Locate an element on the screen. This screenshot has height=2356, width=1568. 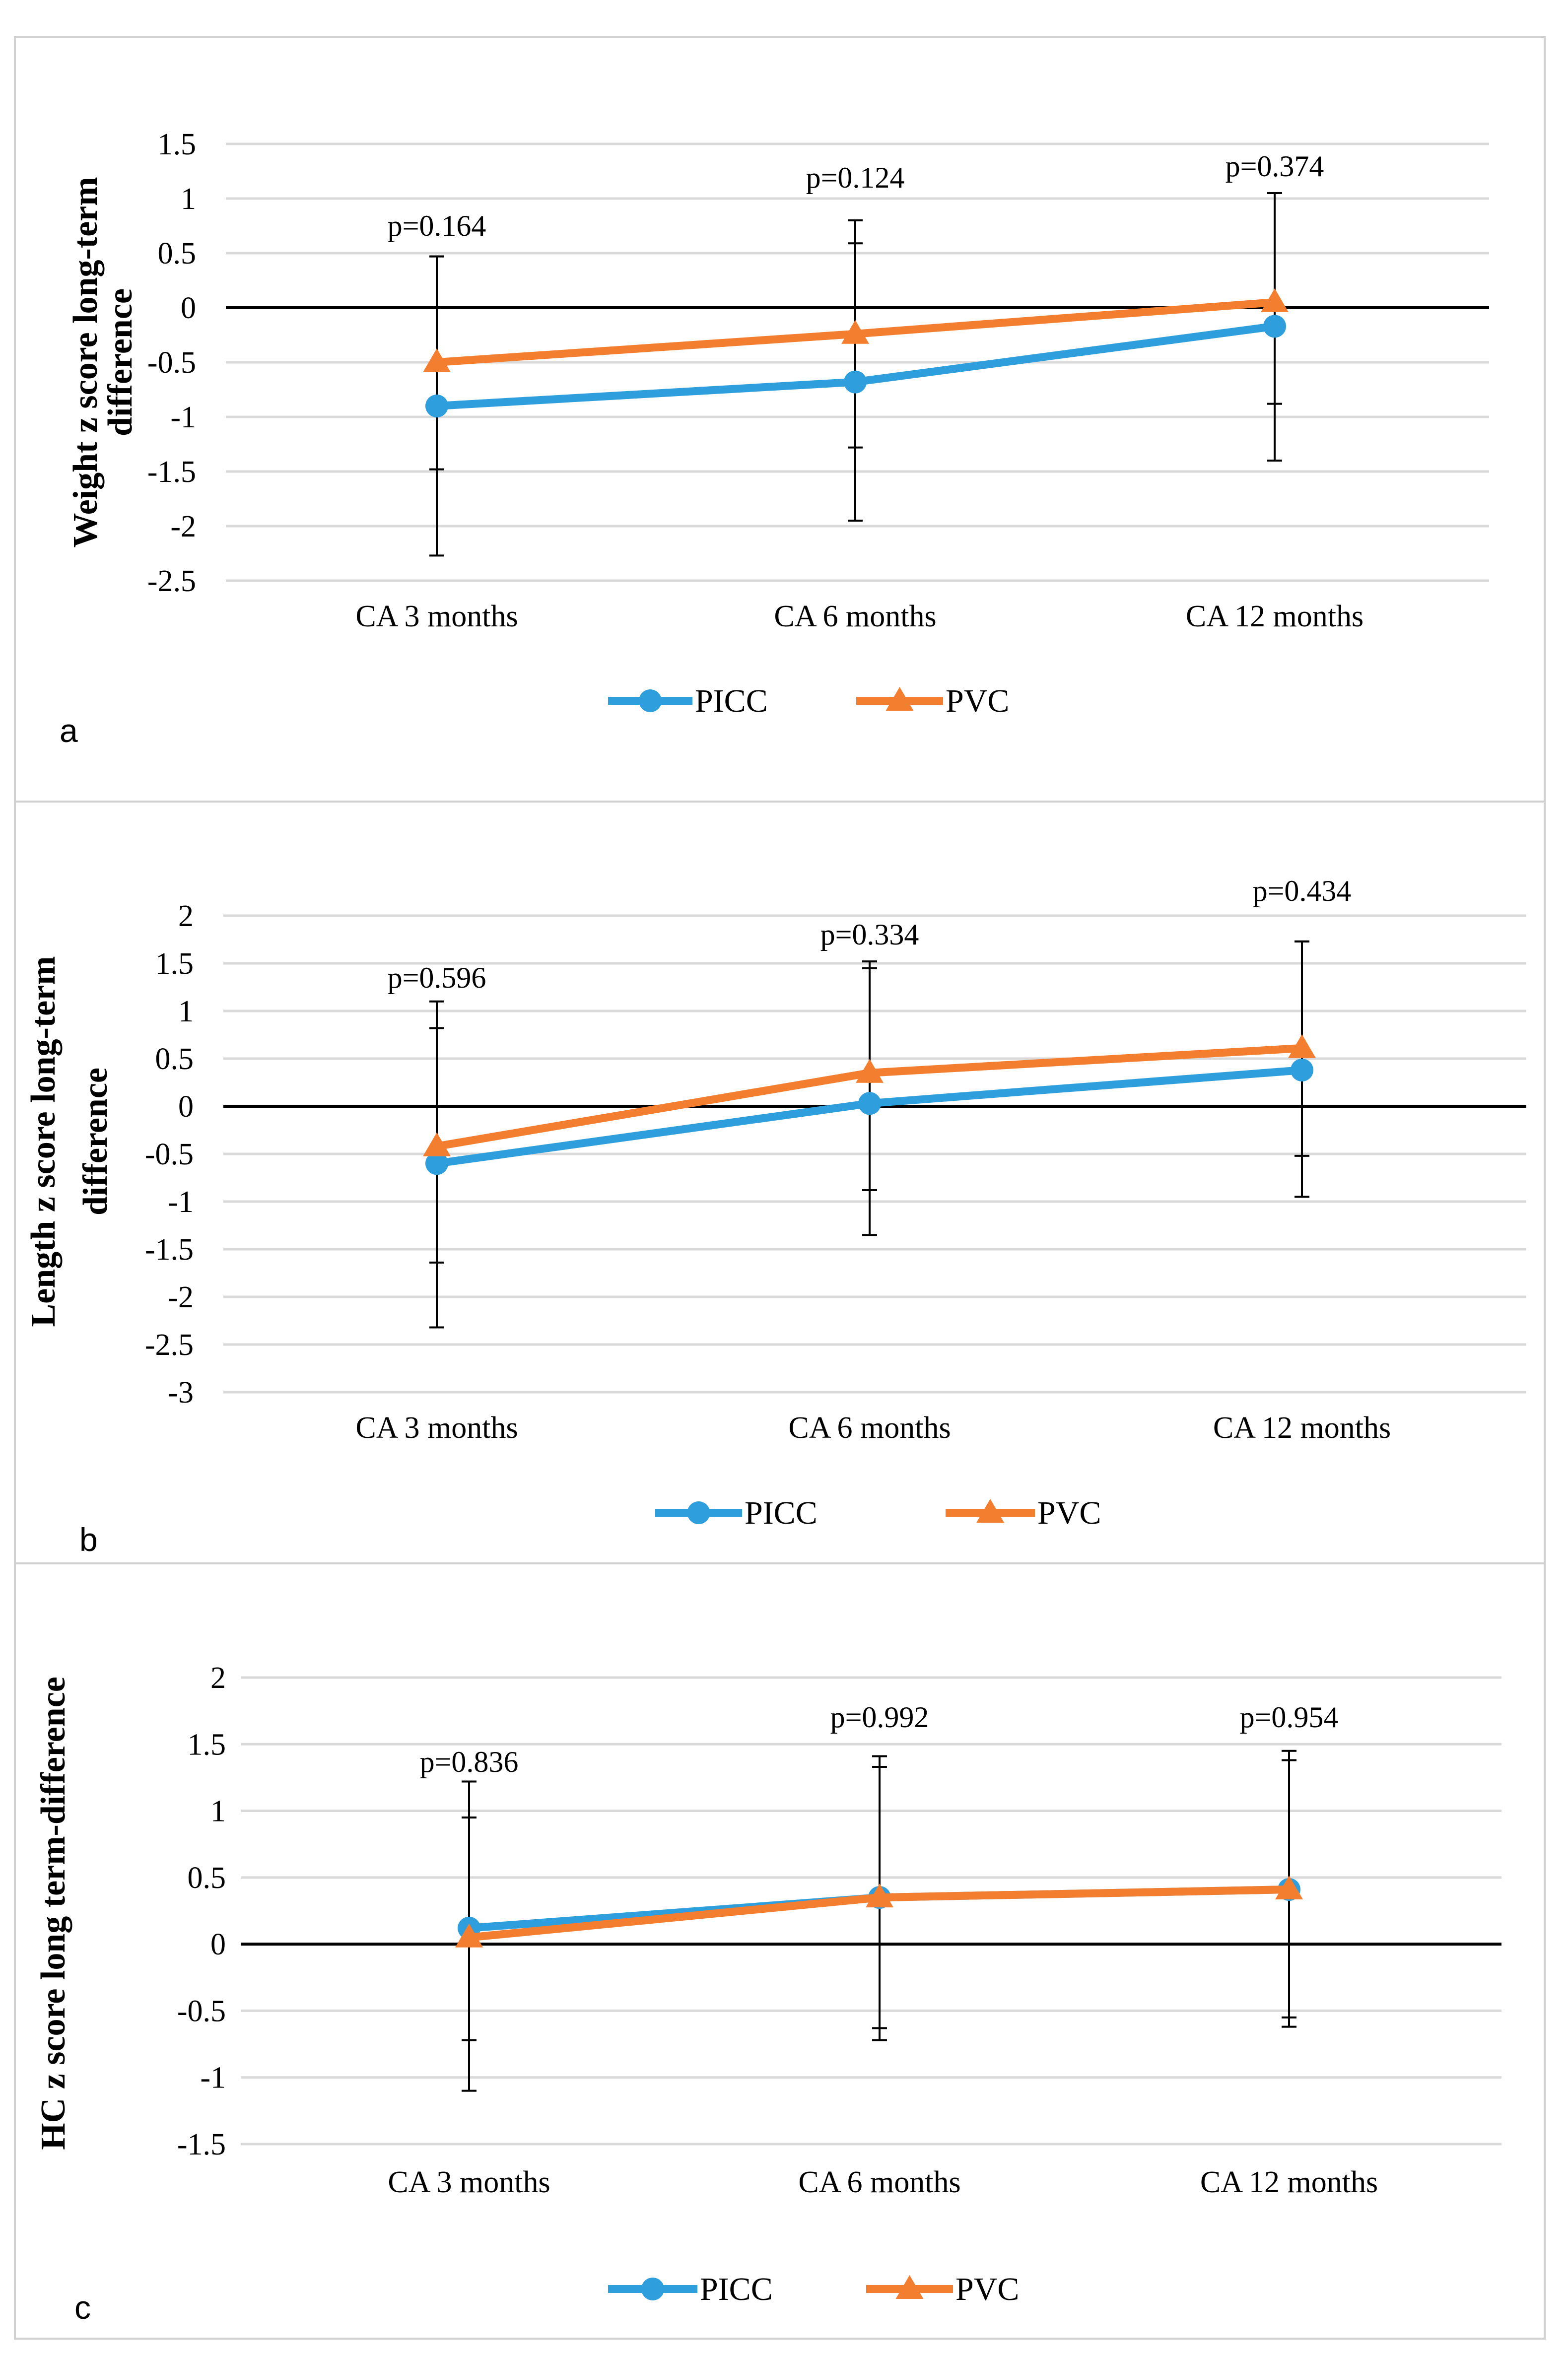
panel-letter: a is located at coordinates (69, 730).